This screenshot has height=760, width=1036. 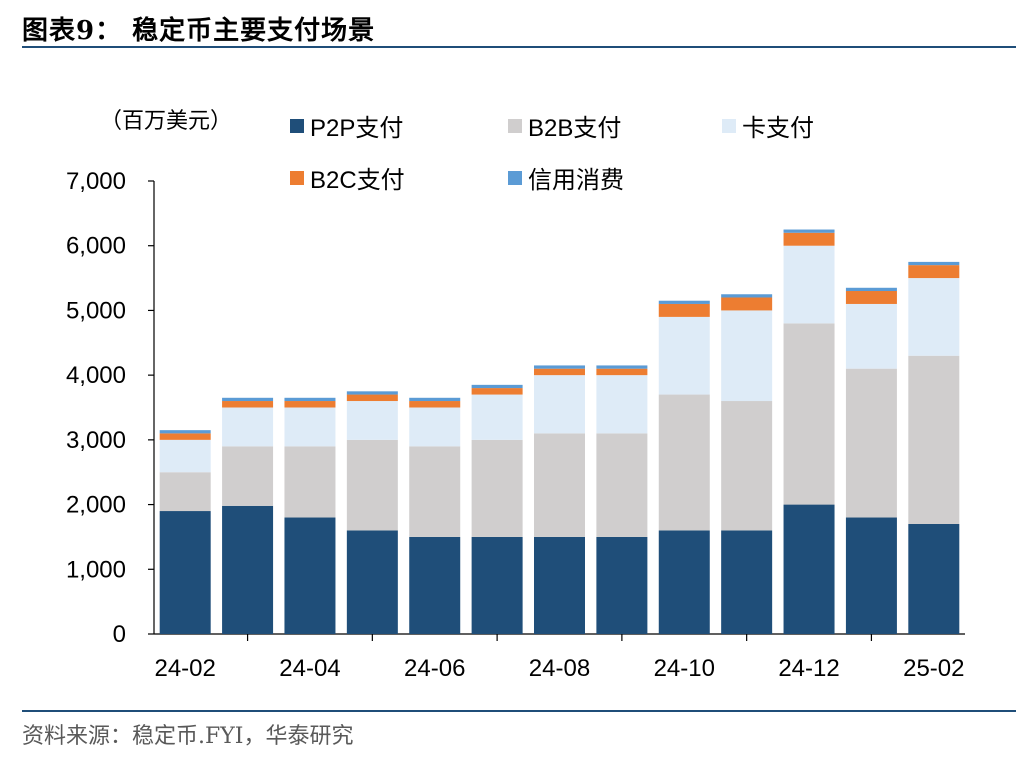 I want to click on legend: P2P支付 B2B支付 卡支付 B2C支付 信用消费, so click(x=552, y=154).